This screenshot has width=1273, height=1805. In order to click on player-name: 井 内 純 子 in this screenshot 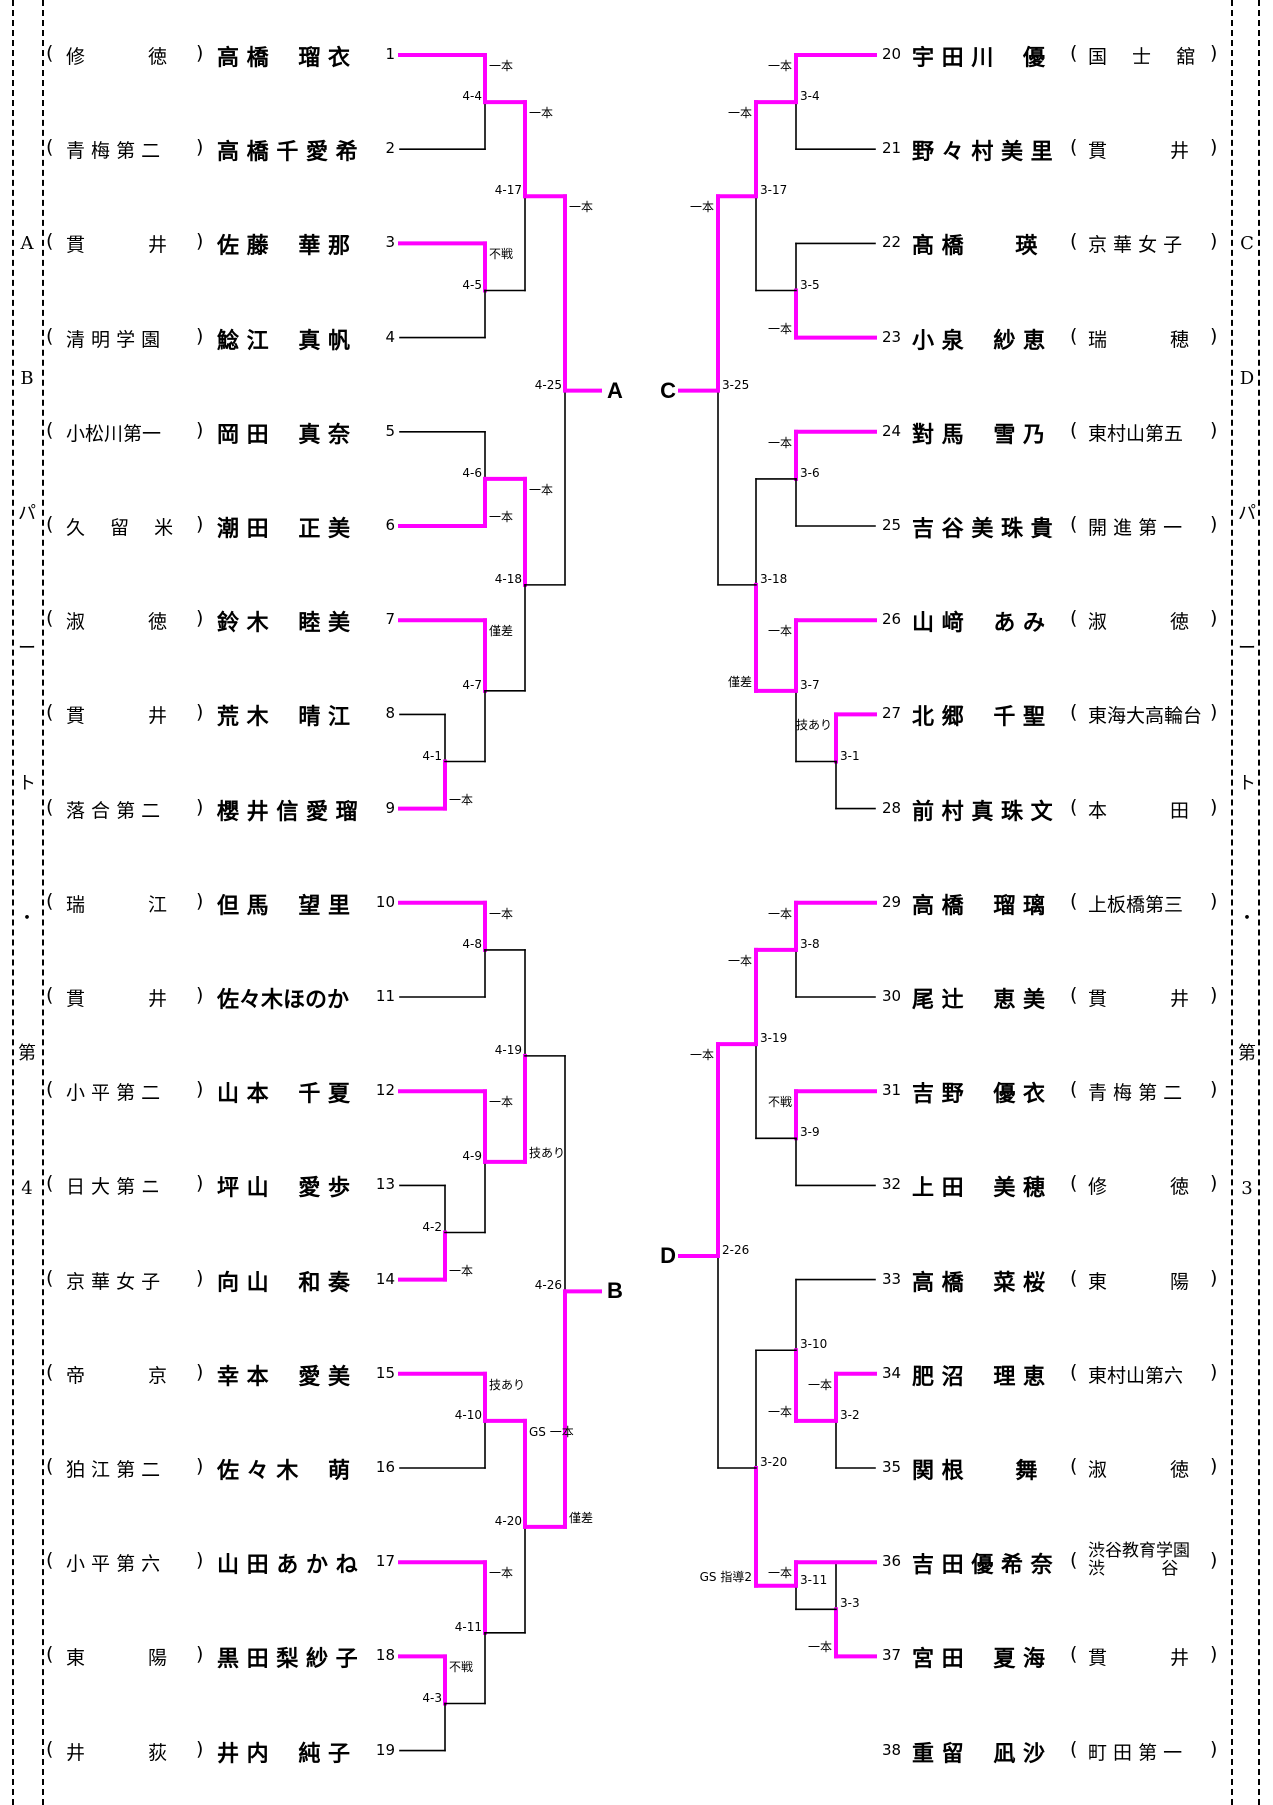, I will do `click(283, 1754)`.